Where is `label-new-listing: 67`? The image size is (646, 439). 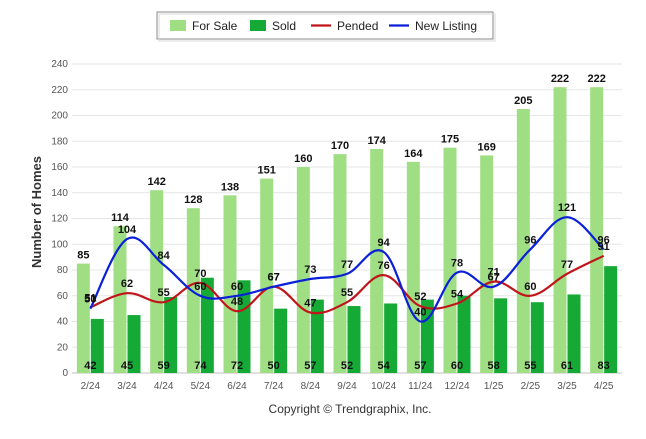
label-new-listing: 67 is located at coordinates (274, 278).